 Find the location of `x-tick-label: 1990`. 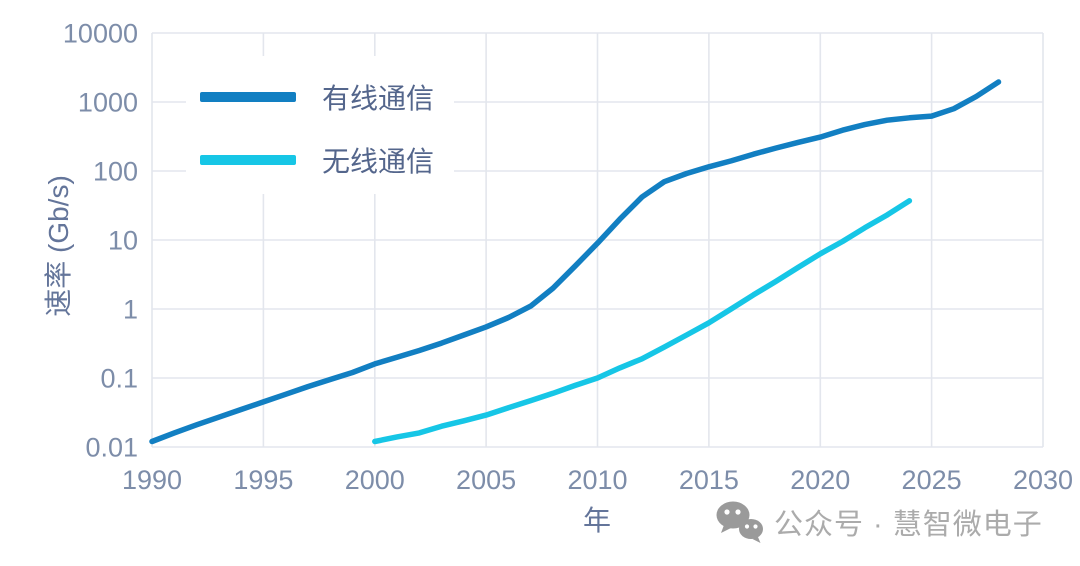

x-tick-label: 1990 is located at coordinates (152, 480).